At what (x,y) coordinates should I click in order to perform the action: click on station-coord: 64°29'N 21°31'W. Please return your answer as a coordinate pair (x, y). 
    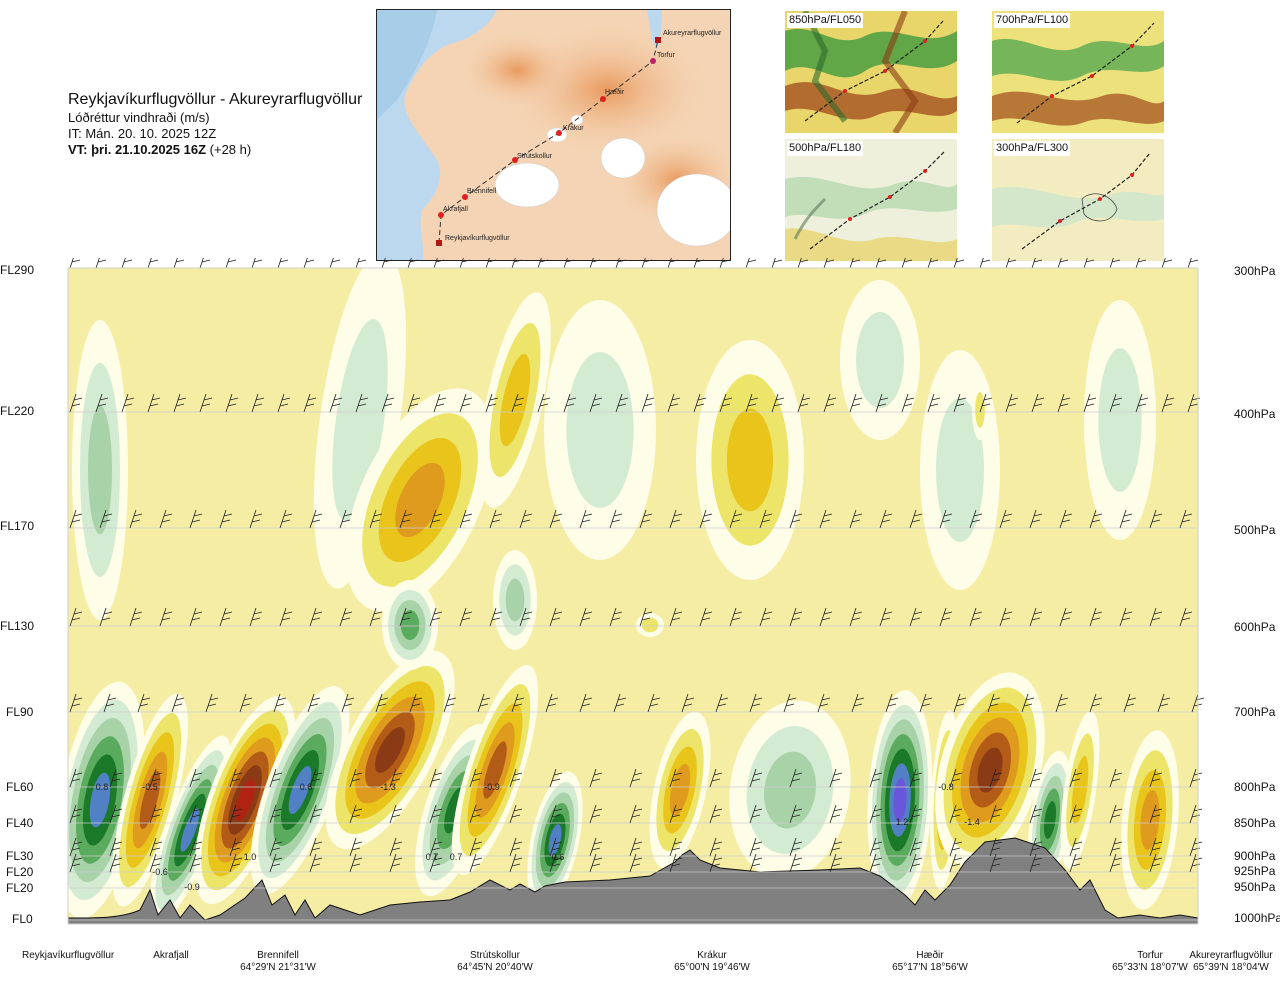
    Looking at the image, I should click on (278, 967).